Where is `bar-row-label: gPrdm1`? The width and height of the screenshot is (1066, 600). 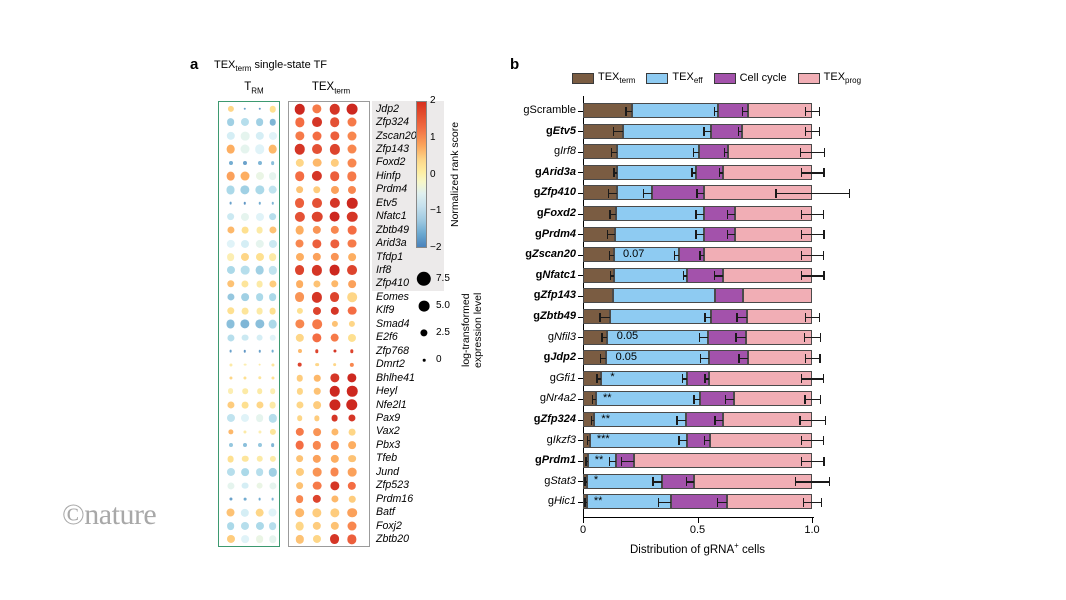
bar-row-label: gPrdm1 is located at coordinates (555, 460).